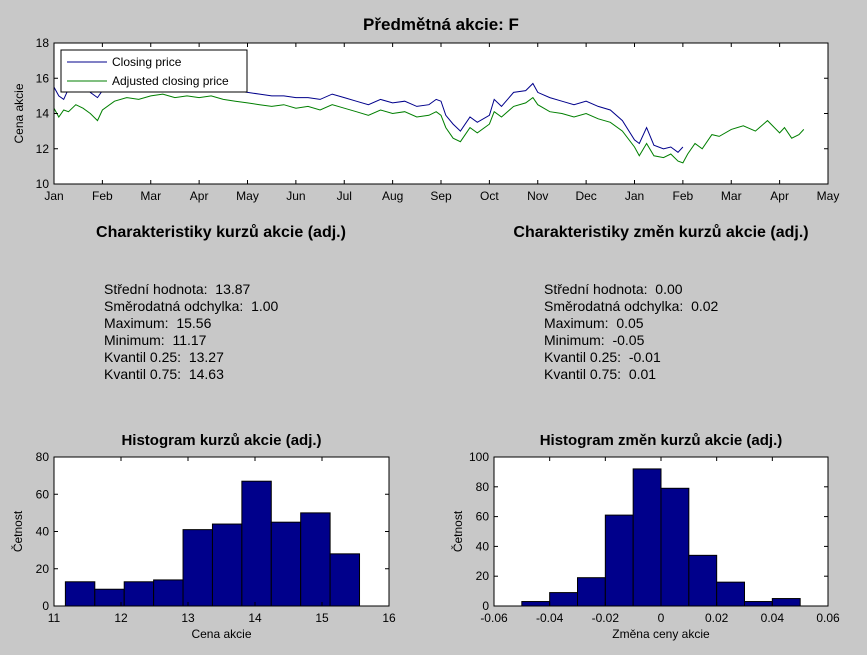 This screenshot has height=655, width=867. Describe the element at coordinates (661, 440) in the screenshot. I see `histogram-title: Histogram změn kurzů akcie (adj.)` at that location.